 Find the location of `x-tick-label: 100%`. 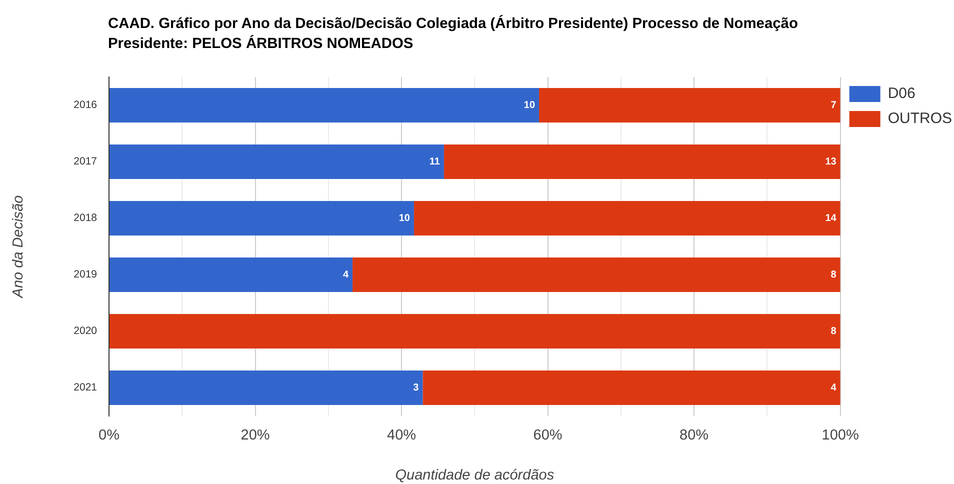

x-tick-label: 100% is located at coordinates (840, 436).